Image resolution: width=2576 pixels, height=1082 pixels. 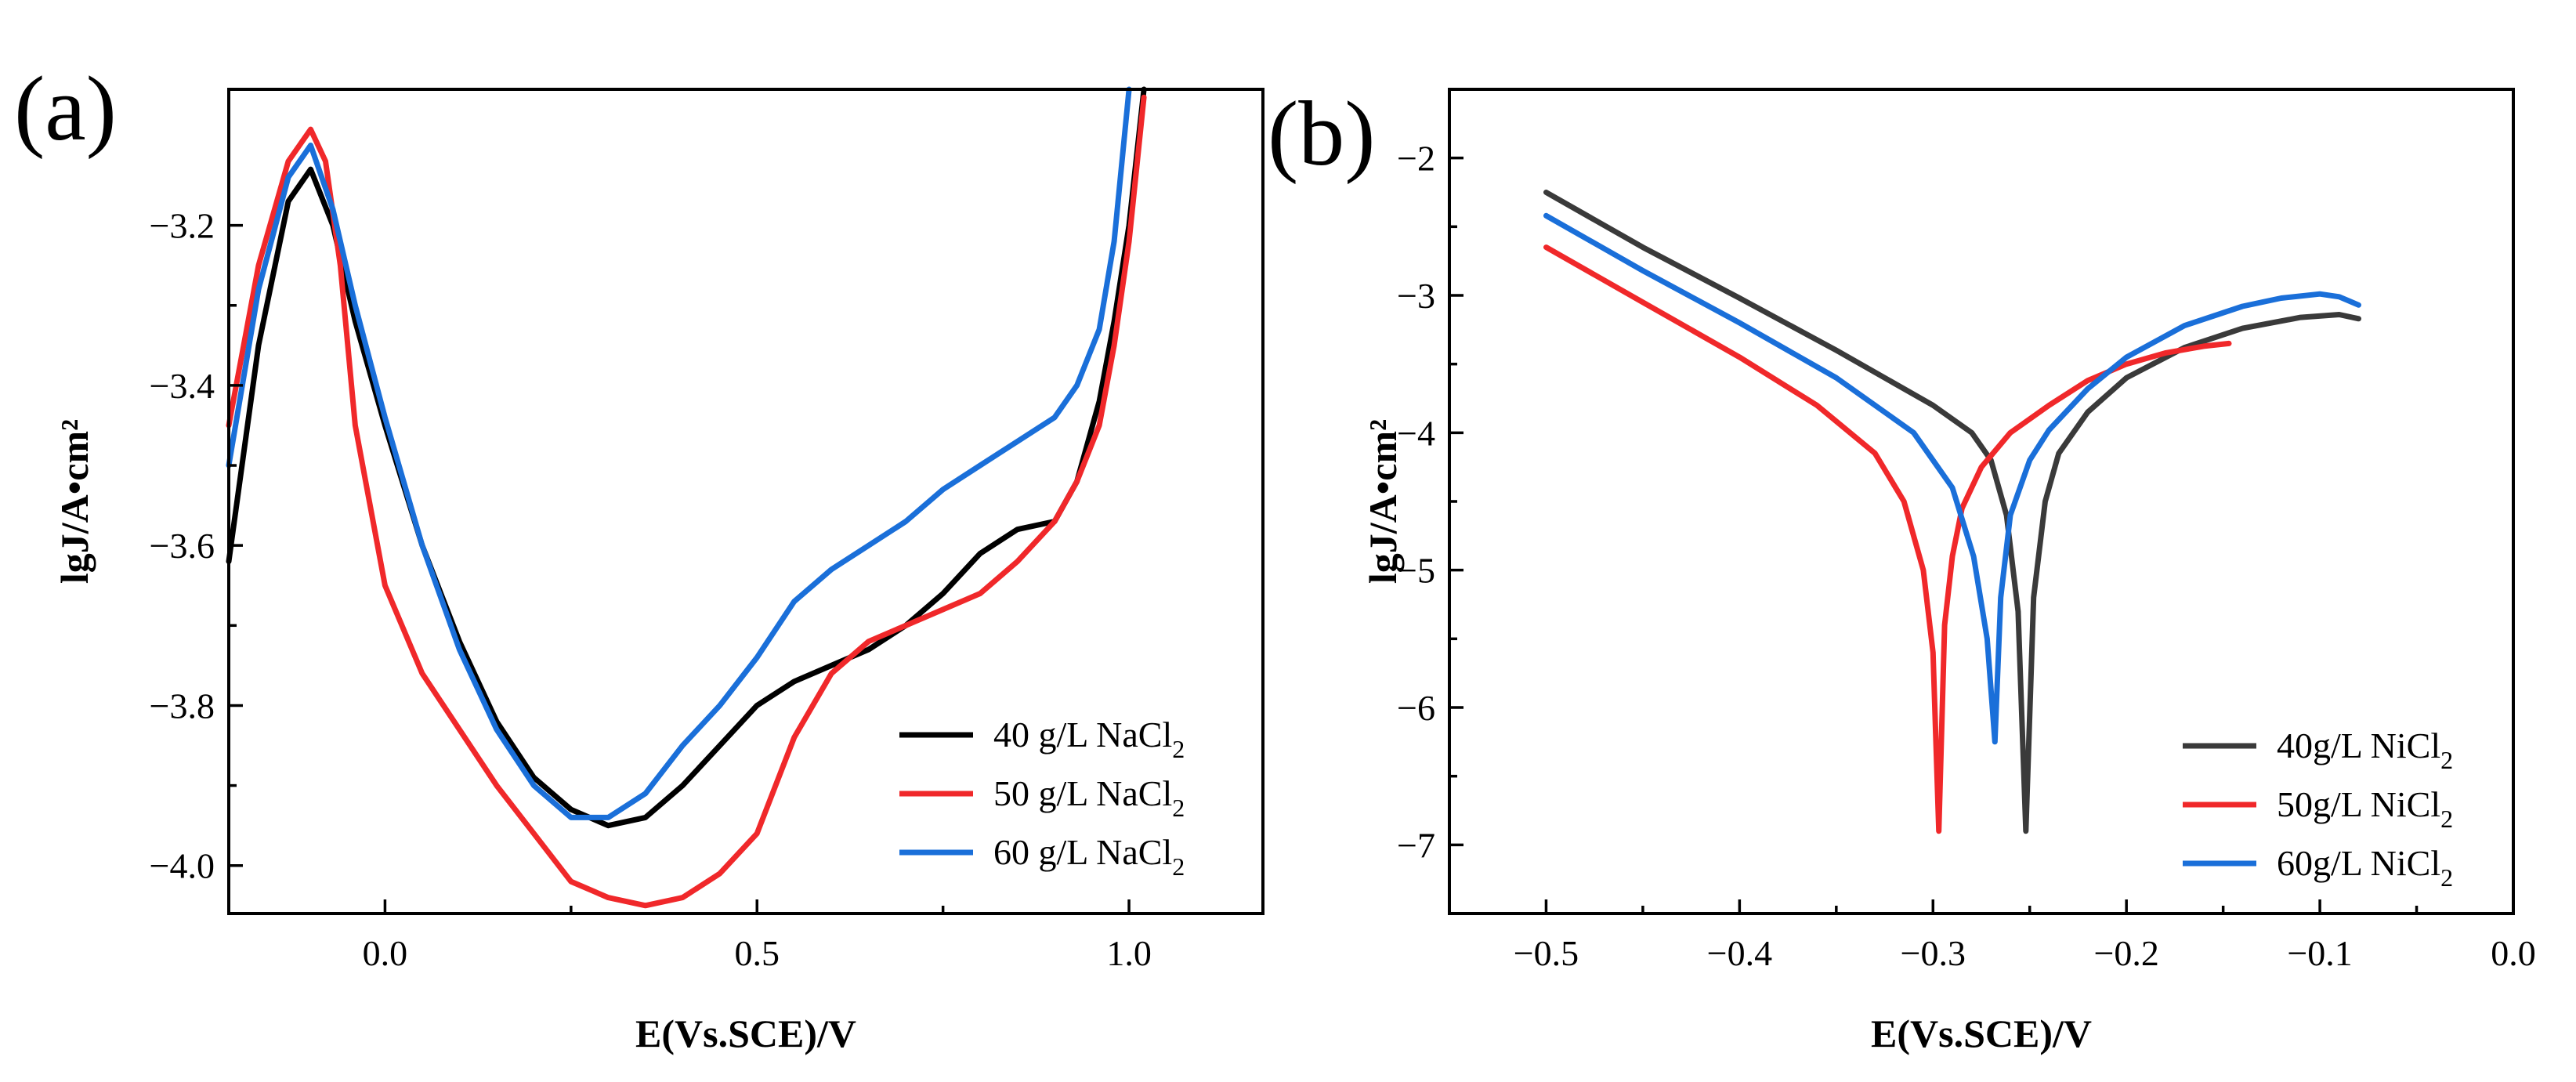 I want to click on x-tick-label: −0.4, so click(x=1739, y=953).